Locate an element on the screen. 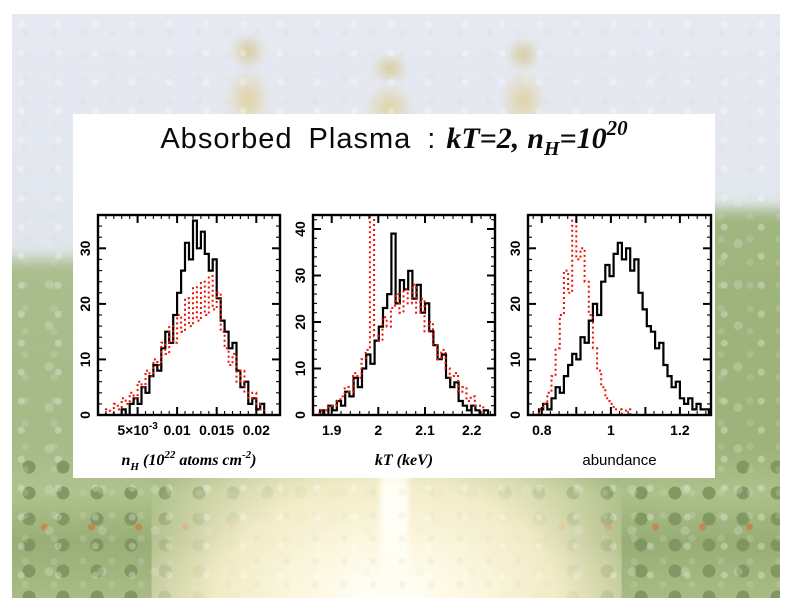  title-math-n-subscript: H is located at coordinates (551, 149).